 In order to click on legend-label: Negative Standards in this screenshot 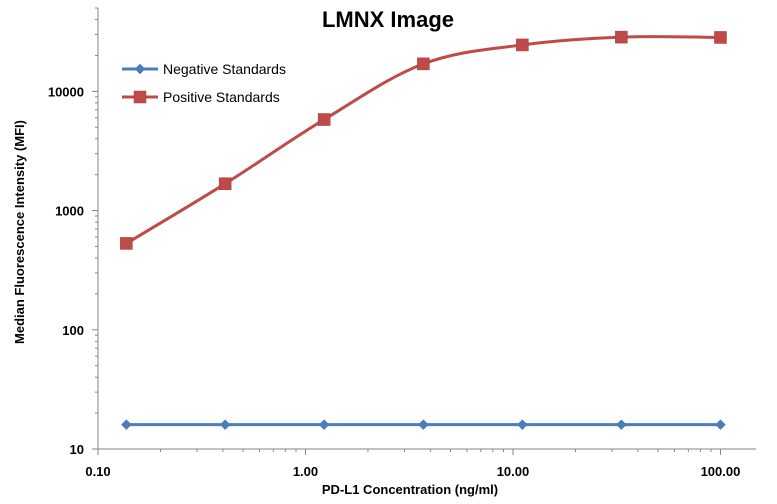, I will do `click(224, 69)`.